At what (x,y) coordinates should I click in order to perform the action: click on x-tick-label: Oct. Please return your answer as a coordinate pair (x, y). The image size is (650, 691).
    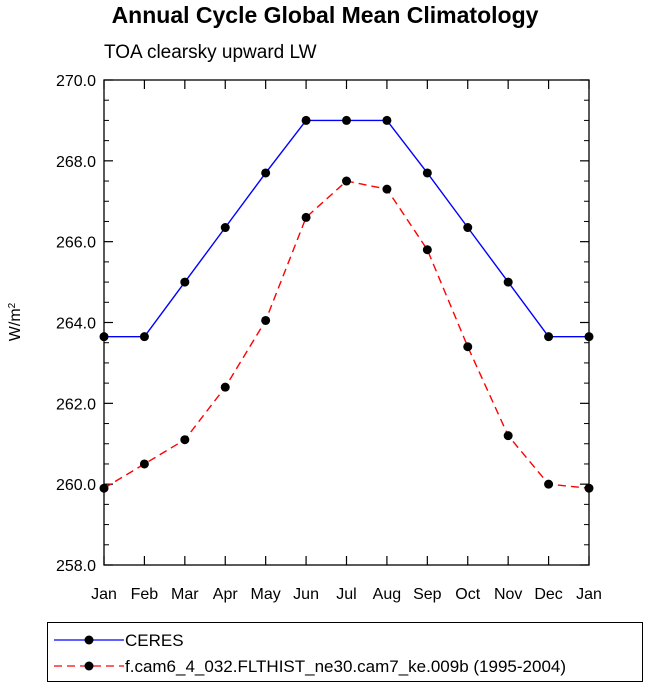
    Looking at the image, I should click on (467, 594).